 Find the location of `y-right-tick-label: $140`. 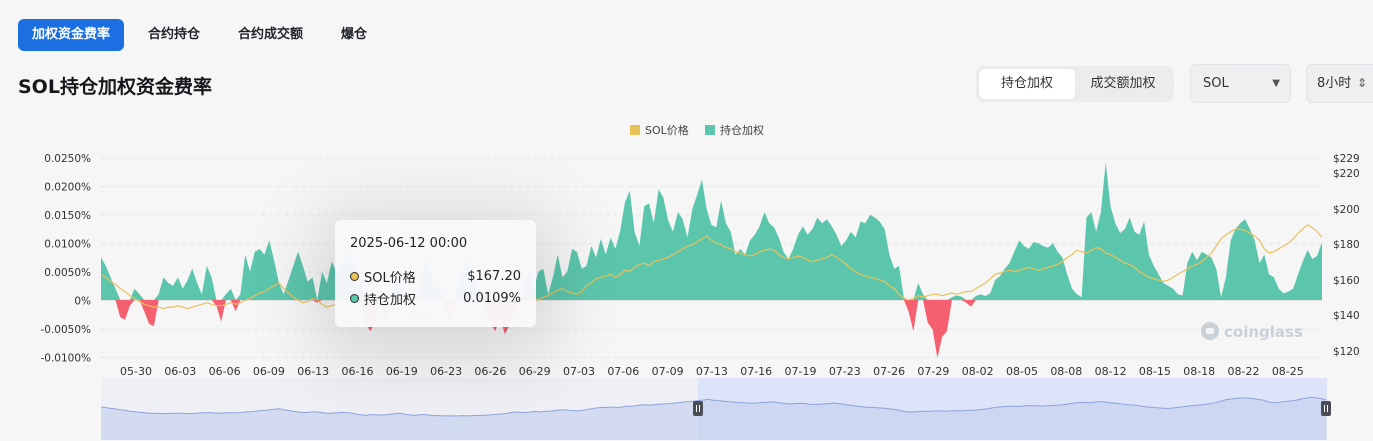

y-right-tick-label: $140 is located at coordinates (1346, 316).